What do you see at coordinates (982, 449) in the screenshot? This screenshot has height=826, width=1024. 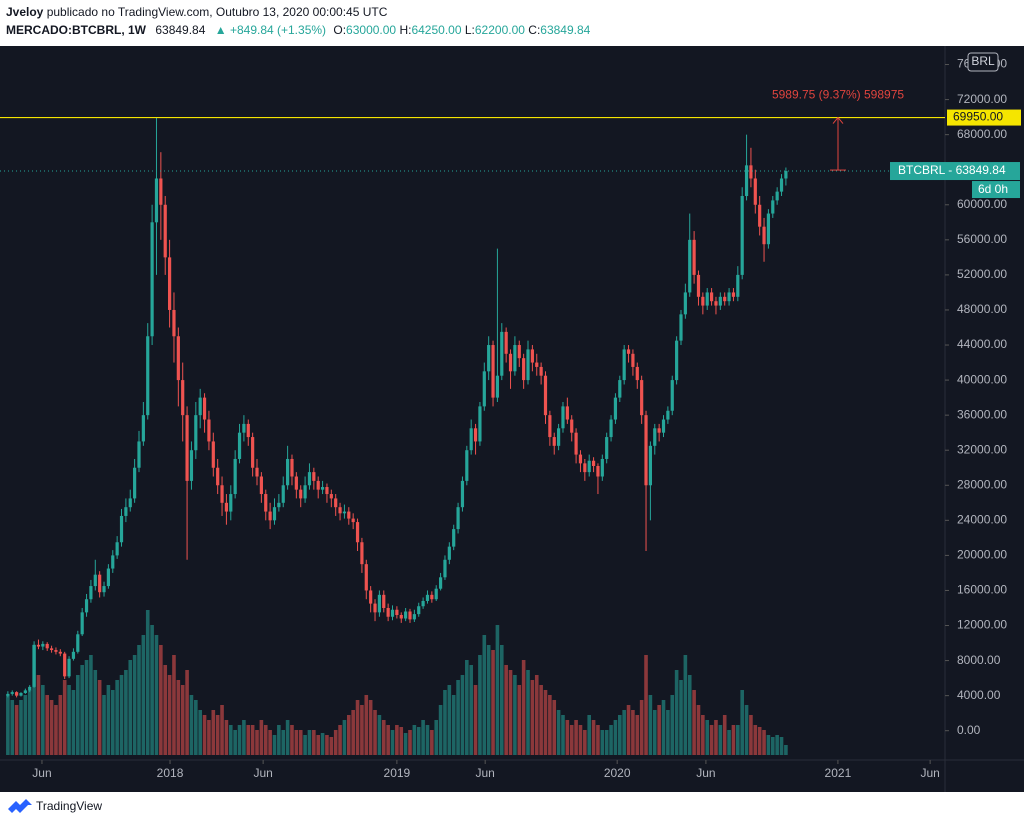 I see `y-tick-label: 32000.00` at bounding box center [982, 449].